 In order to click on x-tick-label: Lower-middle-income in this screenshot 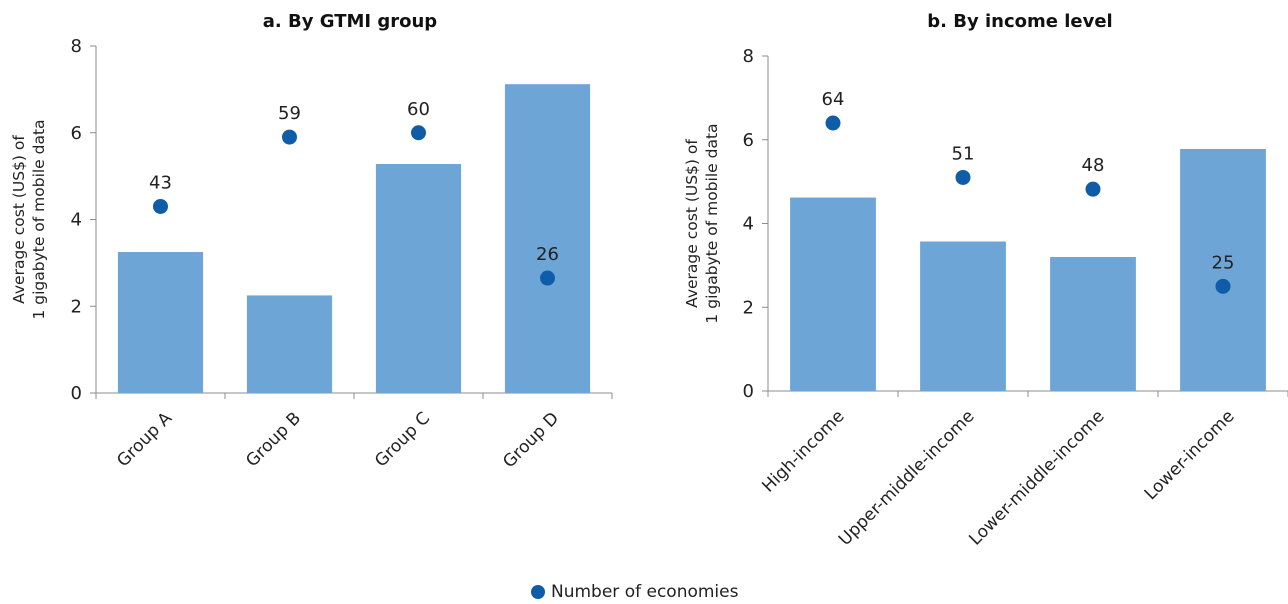, I will do `click(1036, 477)`.